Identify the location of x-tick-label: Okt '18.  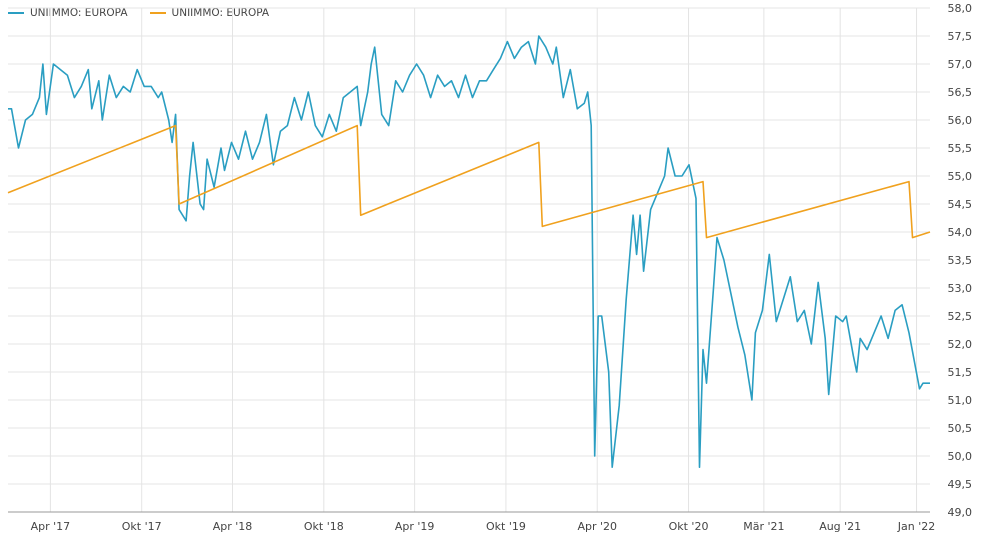
(324, 526).